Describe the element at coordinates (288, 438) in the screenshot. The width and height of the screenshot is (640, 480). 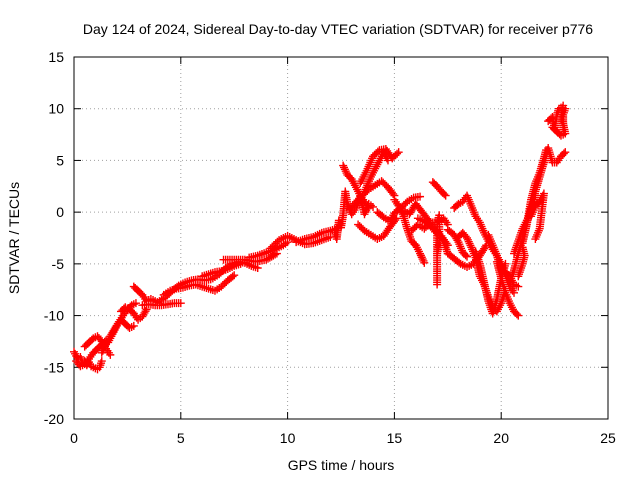
I see `x-tick-label: 10` at that location.